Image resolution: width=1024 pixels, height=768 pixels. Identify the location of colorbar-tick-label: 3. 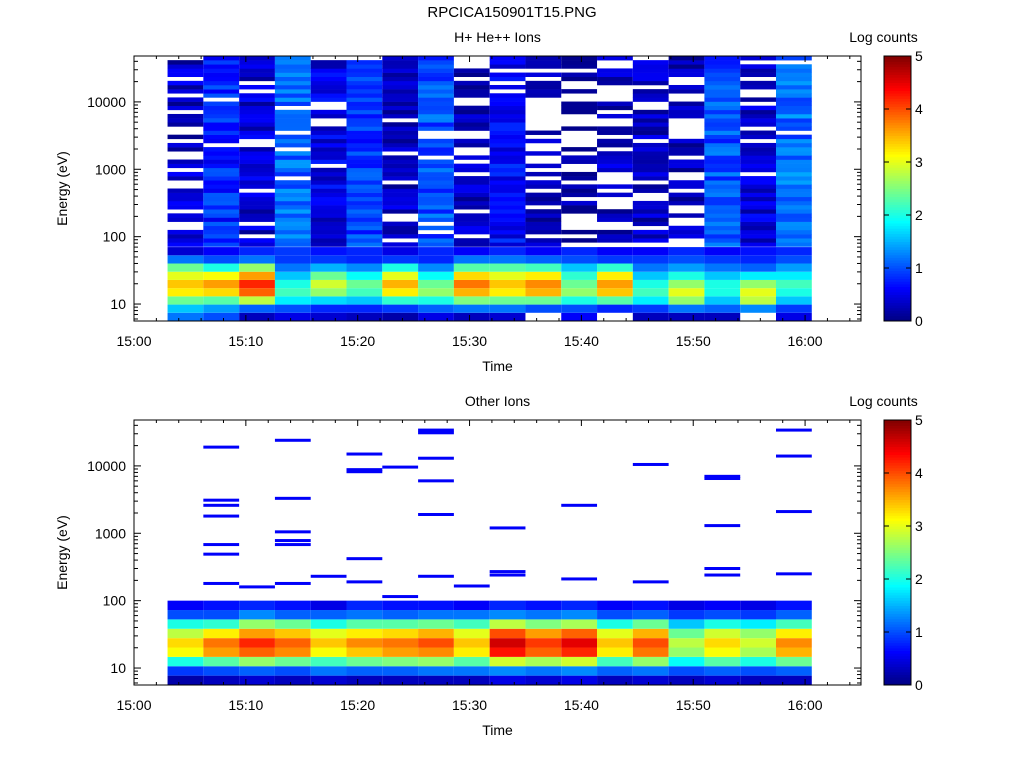
(919, 162).